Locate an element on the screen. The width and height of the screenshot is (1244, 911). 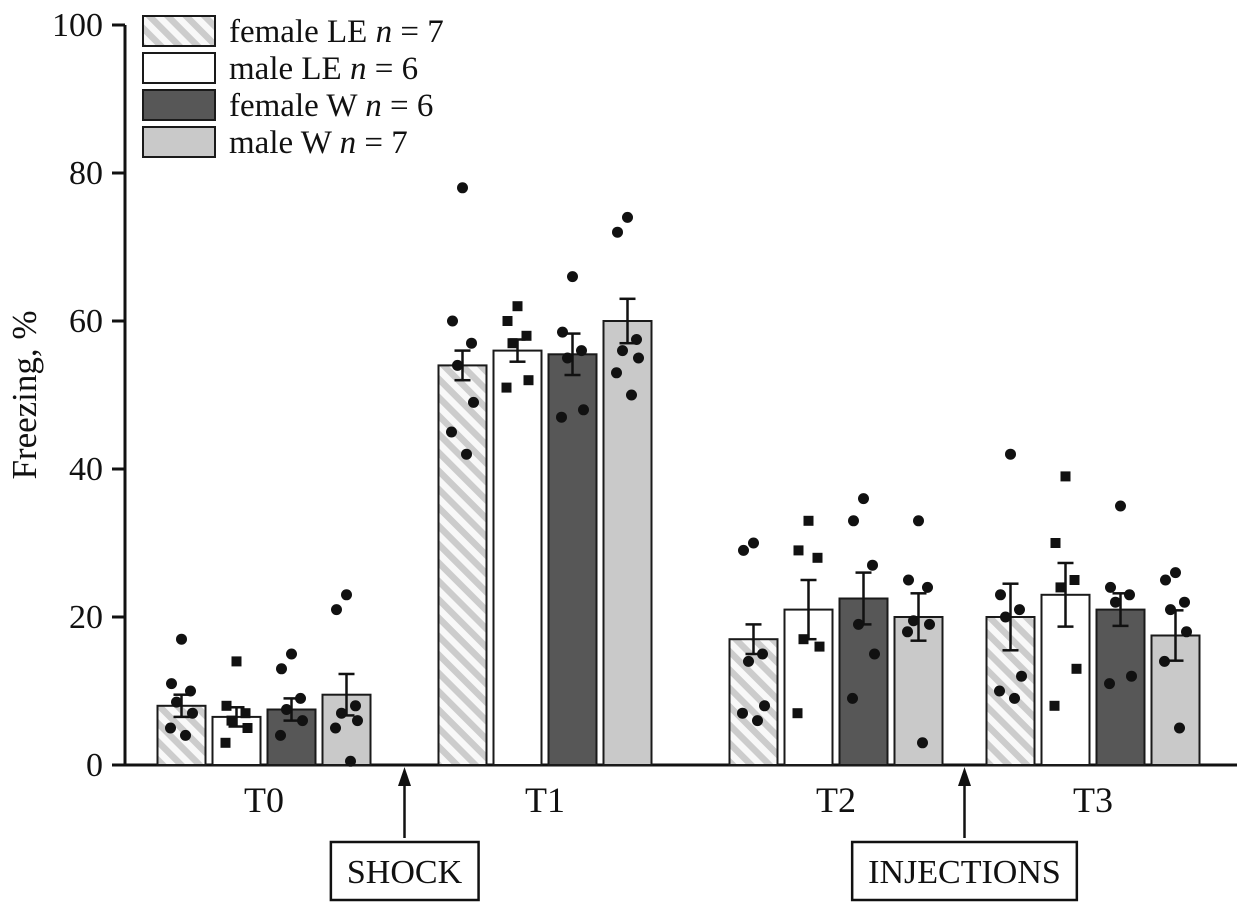
x-category-label: T3 is located at coordinates (1093, 800).